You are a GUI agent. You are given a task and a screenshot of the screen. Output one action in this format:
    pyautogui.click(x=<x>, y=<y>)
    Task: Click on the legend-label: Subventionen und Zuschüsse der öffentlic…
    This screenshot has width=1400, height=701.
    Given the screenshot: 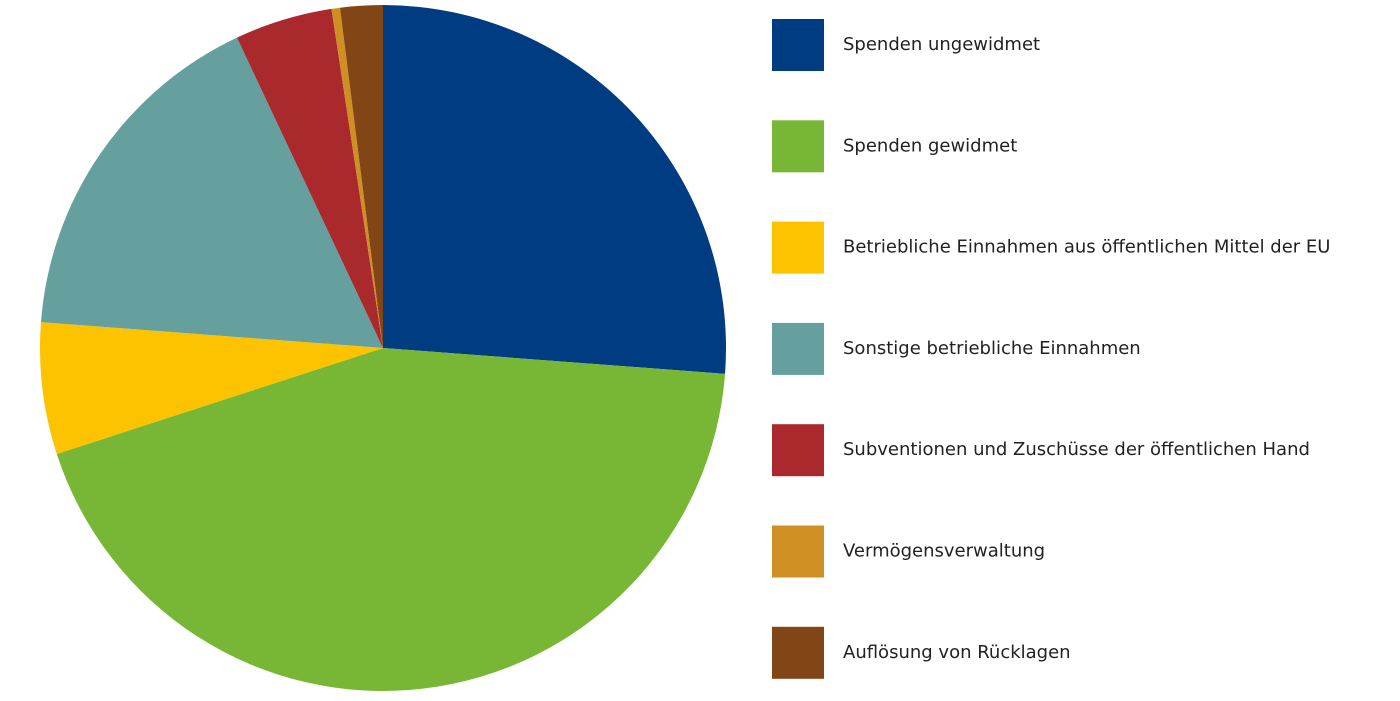 What is the action you would take?
    pyautogui.click(x=1076, y=449)
    